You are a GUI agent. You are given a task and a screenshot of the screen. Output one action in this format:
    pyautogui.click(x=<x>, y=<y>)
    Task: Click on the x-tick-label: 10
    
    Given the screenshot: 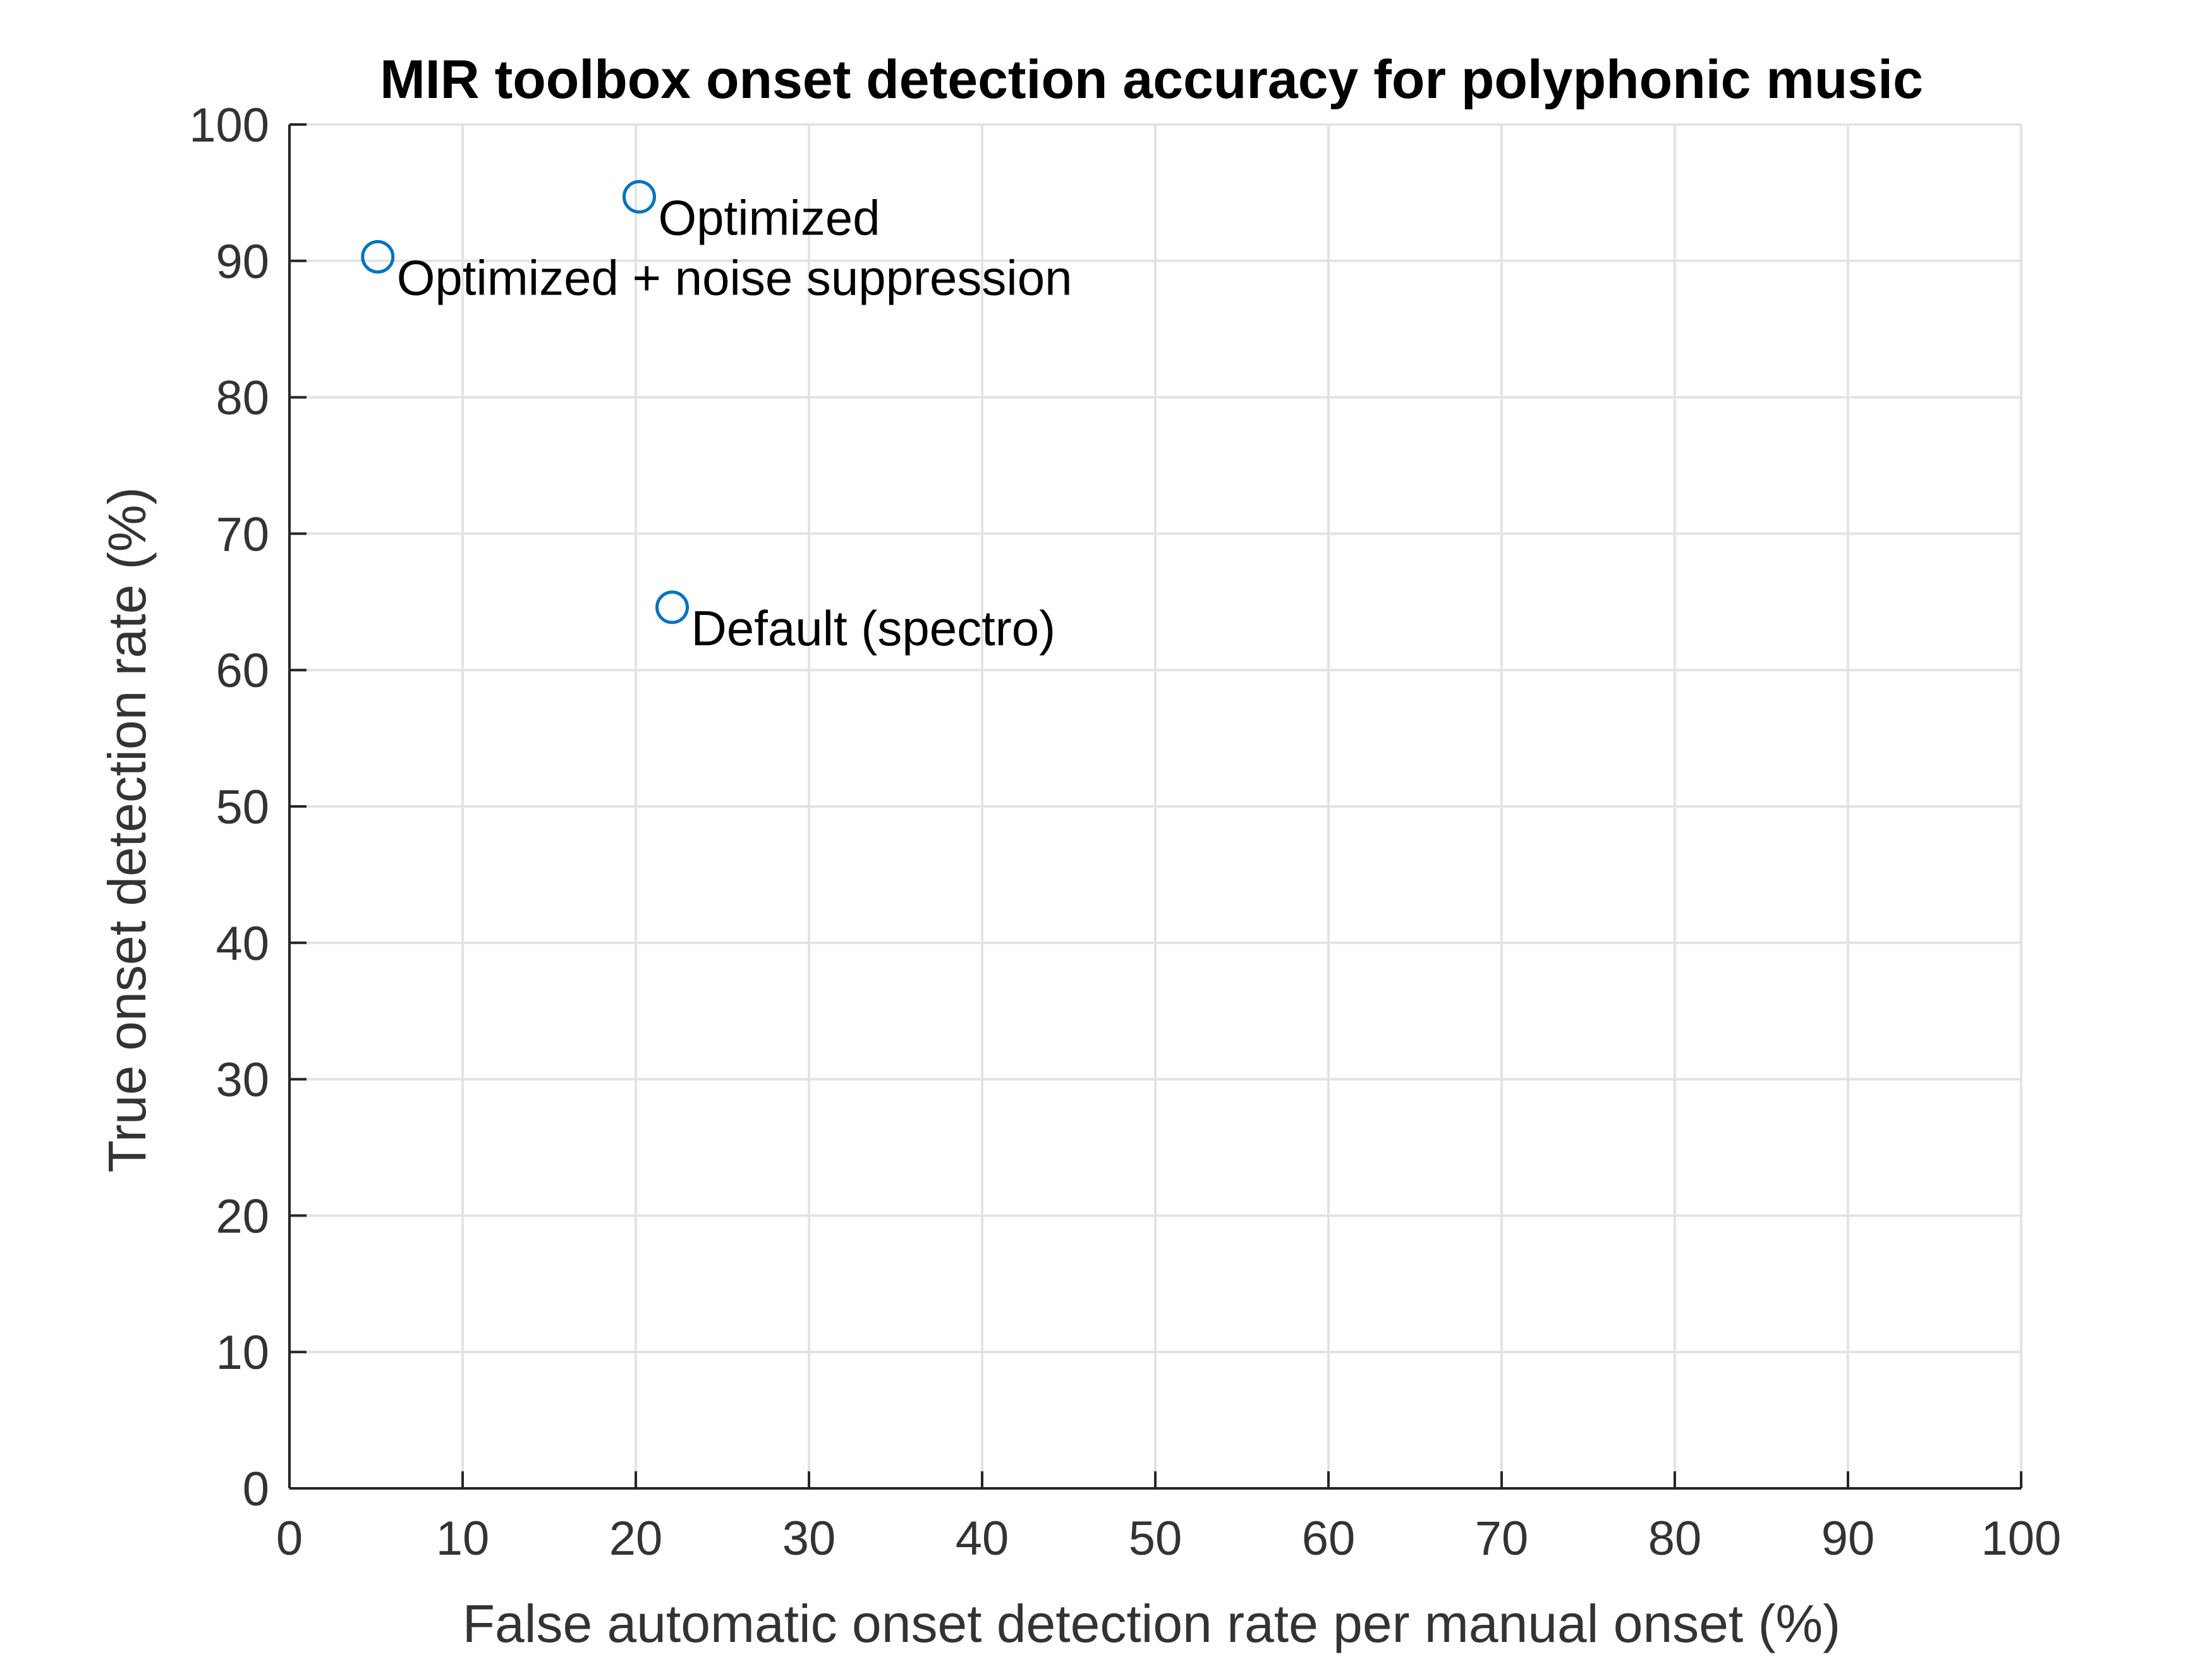 What is the action you would take?
    pyautogui.click(x=463, y=1538)
    